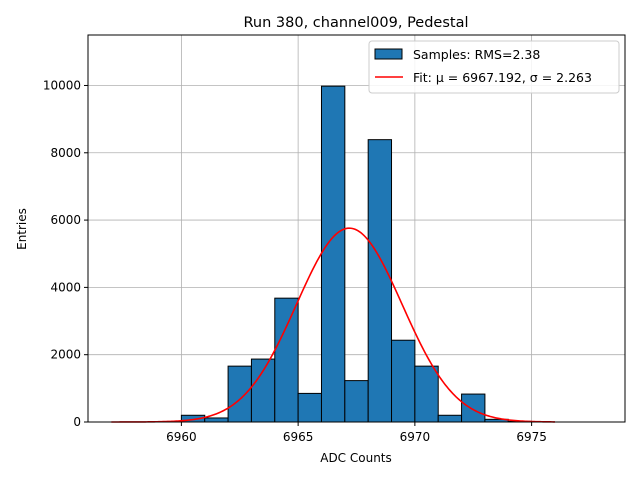 The height and width of the screenshot is (480, 640). Describe the element at coordinates (65, 355) in the screenshot. I see `y-tick-label: 2000` at that location.